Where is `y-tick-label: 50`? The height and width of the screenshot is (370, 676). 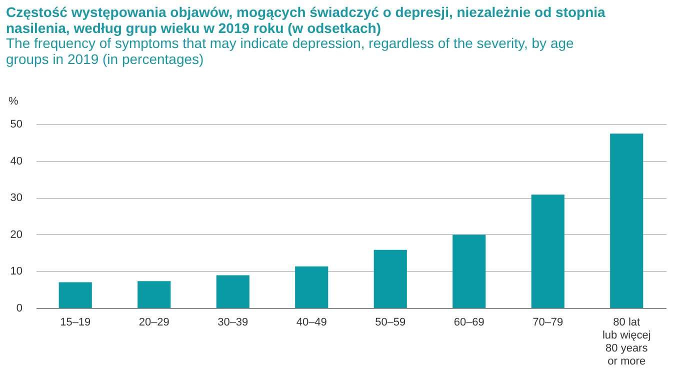
y-tick-label: 50 is located at coordinates (16, 124).